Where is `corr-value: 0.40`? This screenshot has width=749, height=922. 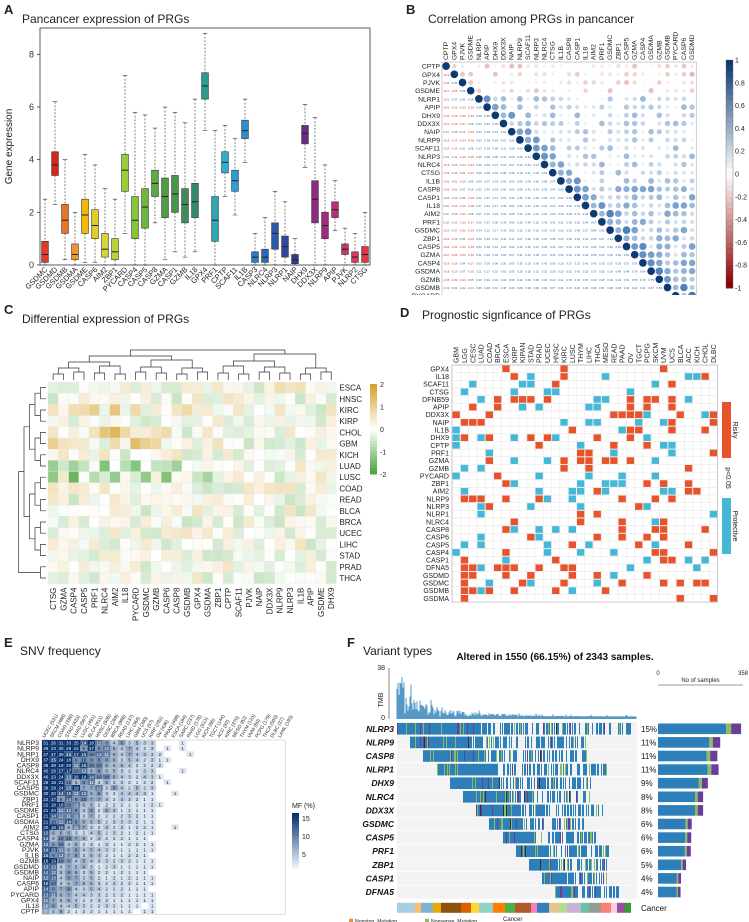 corr-value: 0.40 is located at coordinates (537, 294).